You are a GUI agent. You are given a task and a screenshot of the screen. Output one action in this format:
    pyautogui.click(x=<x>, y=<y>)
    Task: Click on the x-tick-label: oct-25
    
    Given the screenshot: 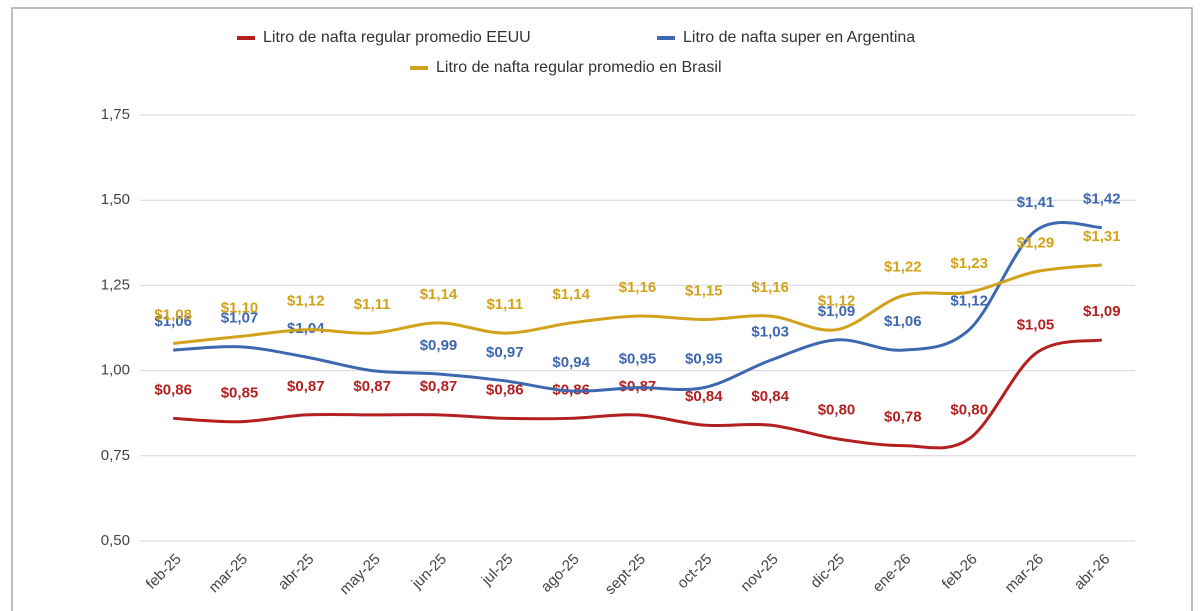 What is the action you would take?
    pyautogui.click(x=695, y=572)
    